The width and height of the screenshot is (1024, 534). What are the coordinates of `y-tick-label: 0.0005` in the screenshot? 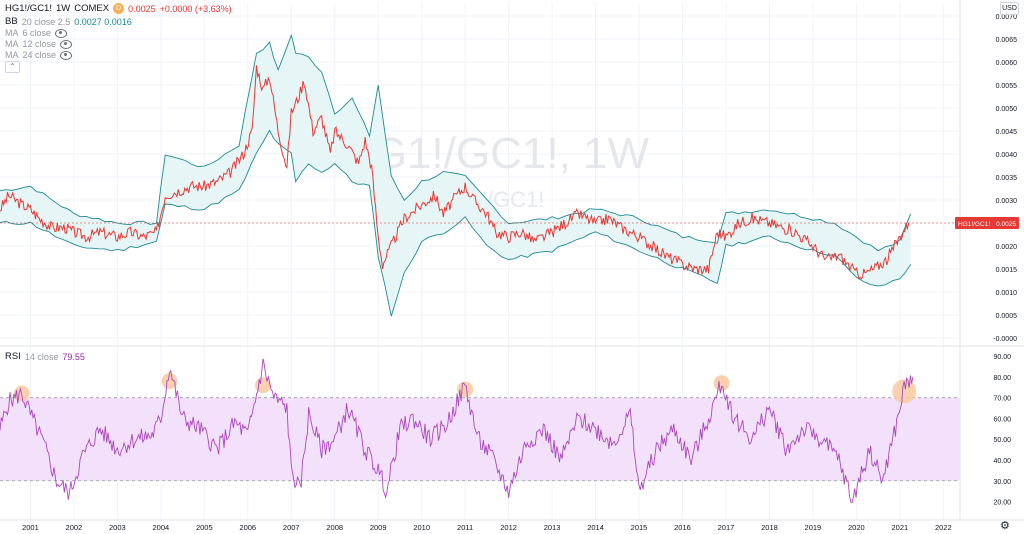 It's located at (1007, 316).